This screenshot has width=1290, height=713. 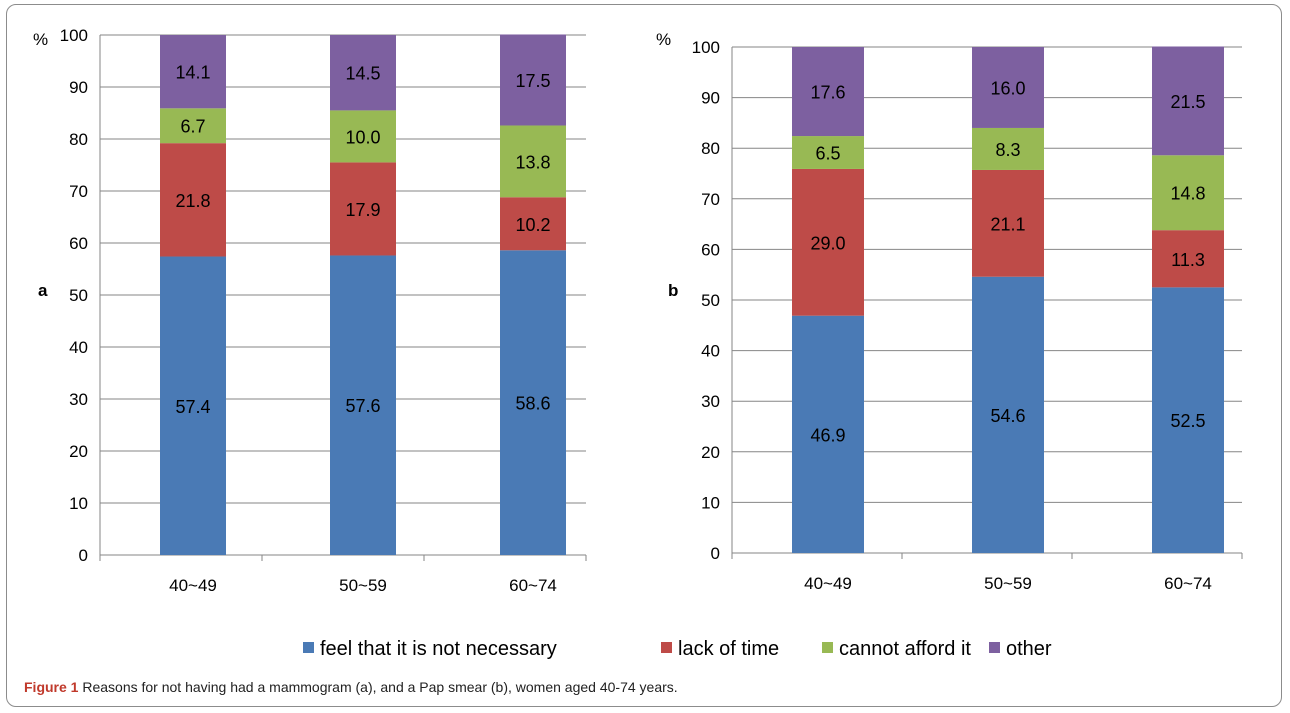 I want to click on data-label: 6.7, so click(x=192, y=127).